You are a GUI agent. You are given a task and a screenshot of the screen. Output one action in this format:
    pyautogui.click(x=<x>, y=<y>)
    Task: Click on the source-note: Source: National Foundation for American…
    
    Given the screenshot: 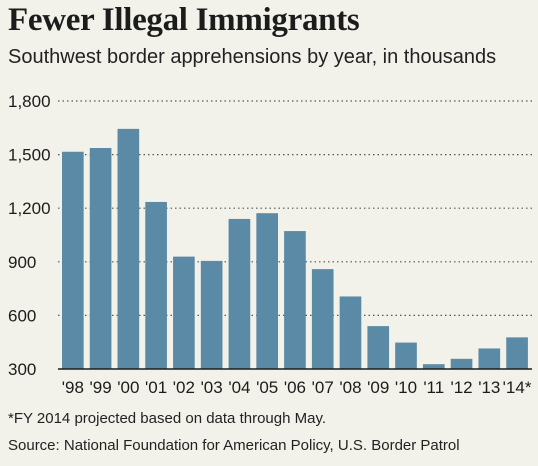 What is the action you would take?
    pyautogui.click(x=234, y=445)
    